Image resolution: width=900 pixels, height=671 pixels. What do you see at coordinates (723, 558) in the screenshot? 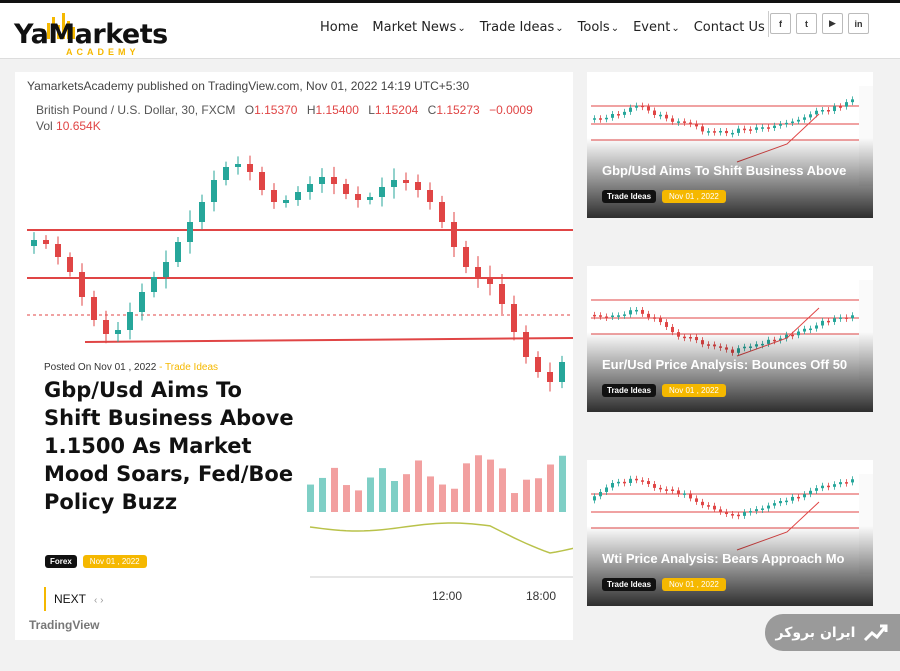
I see `side-post-title: Wti Price Analysis: Bears Approach Mo` at bounding box center [723, 558].